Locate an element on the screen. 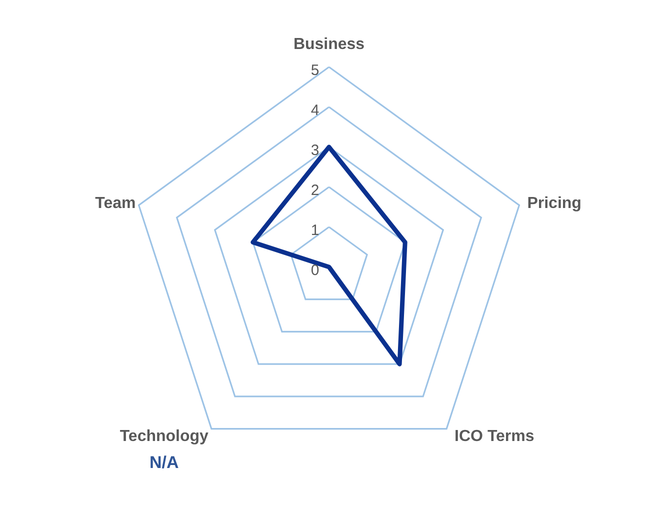 This screenshot has height=522, width=659. y-tick-label: 2 is located at coordinates (315, 190).